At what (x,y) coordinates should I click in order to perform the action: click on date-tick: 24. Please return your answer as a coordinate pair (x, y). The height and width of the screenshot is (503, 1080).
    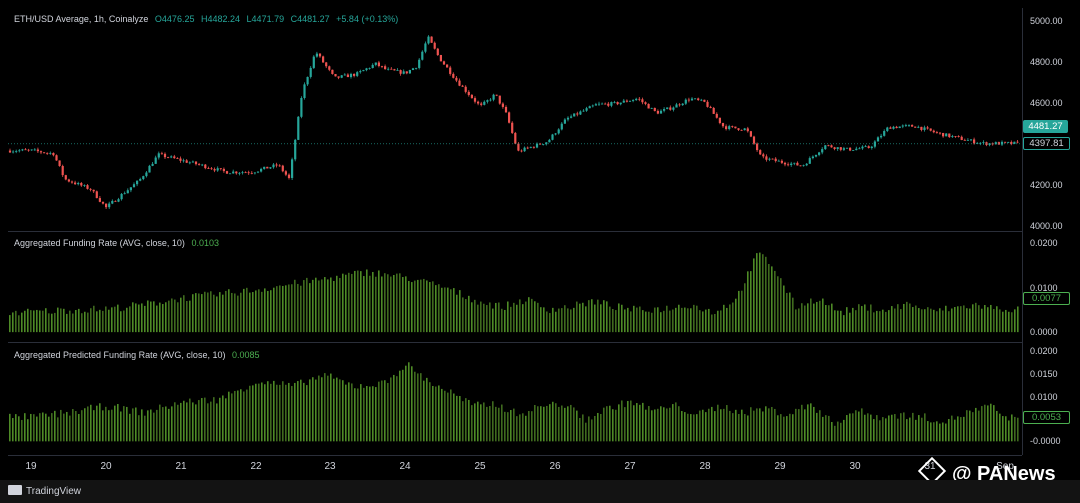
    Looking at the image, I should click on (405, 466).